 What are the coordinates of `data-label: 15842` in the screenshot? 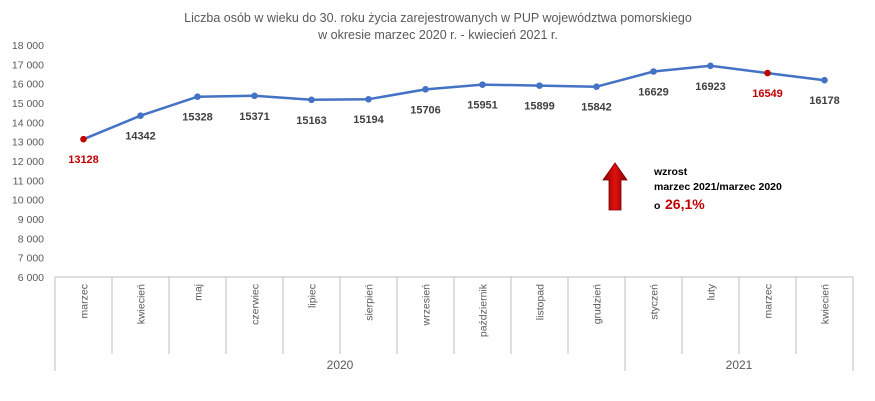 It's located at (596, 108).